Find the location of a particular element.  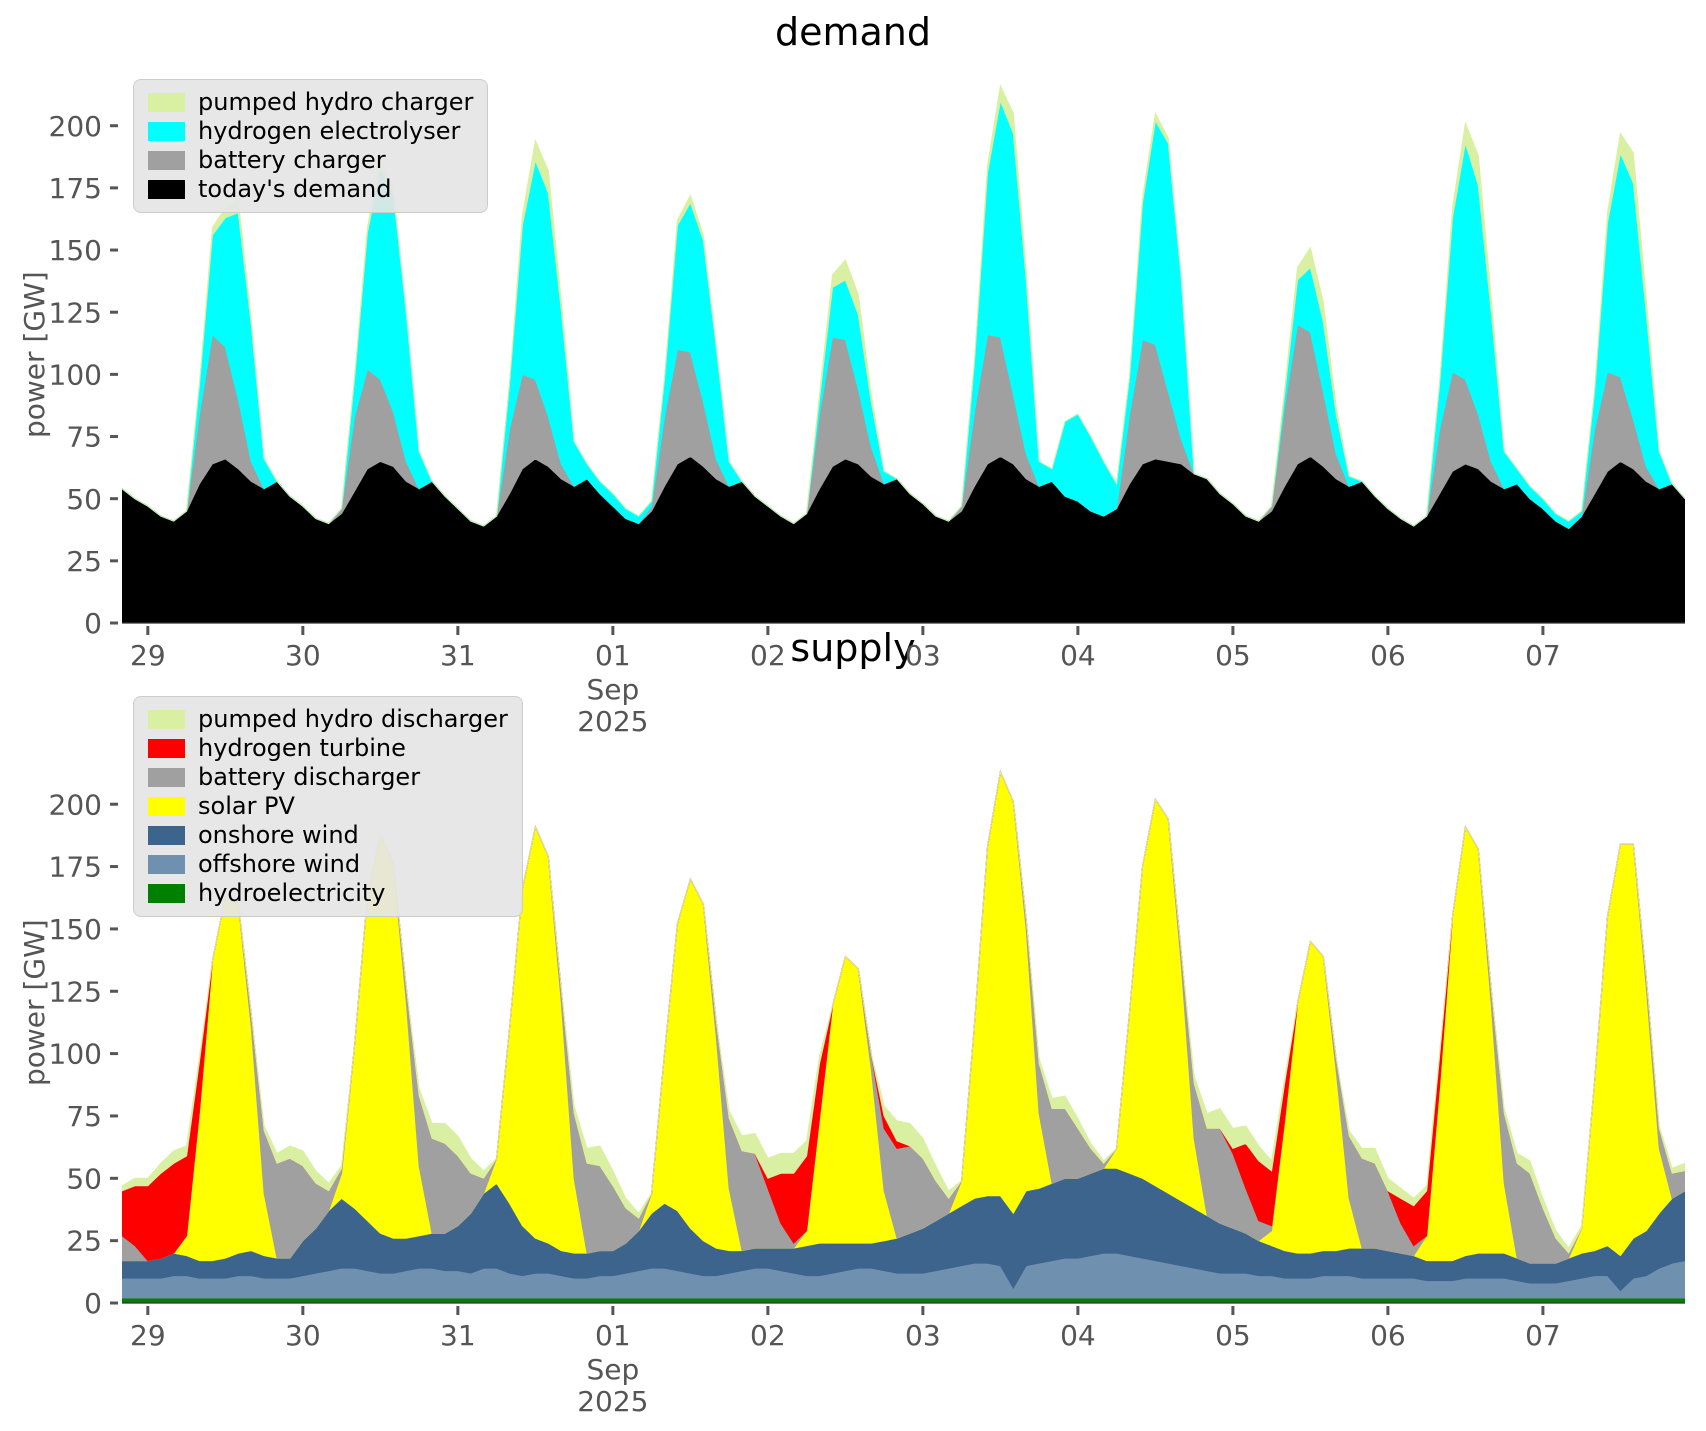

legend-item-today-s-demand: today's demand is located at coordinates (310, 189).